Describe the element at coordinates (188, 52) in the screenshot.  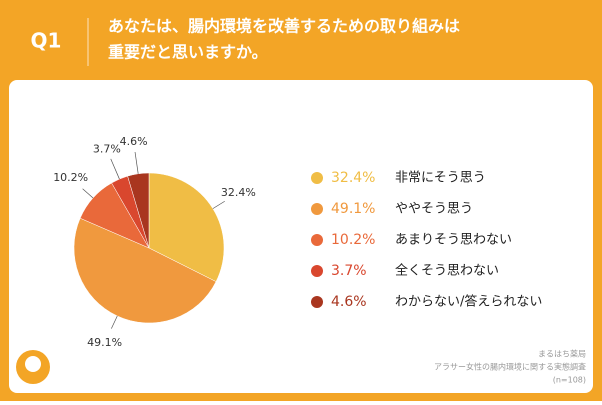
I see `chart-title: 重要だと思いますか。` at that location.